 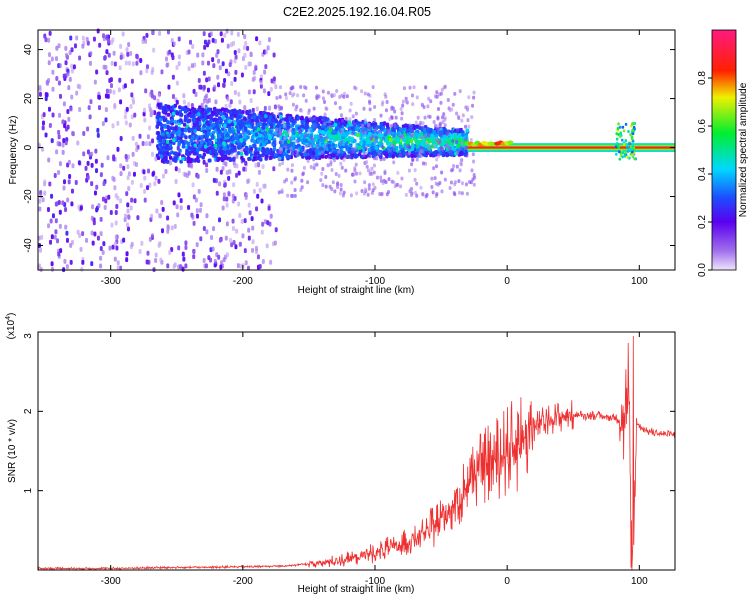 What do you see at coordinates (243, 581) in the screenshot?
I see `x-tick-label: -200` at bounding box center [243, 581].